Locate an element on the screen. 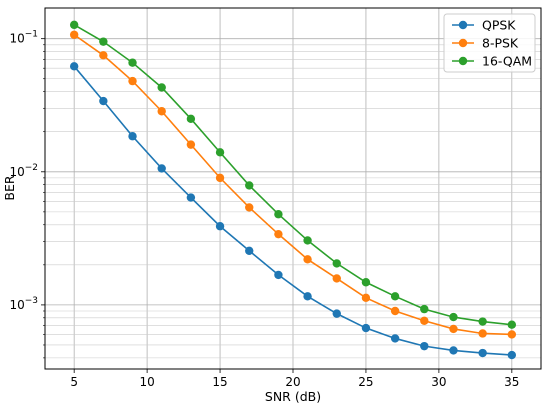  legend-marker-8-psk is located at coordinates (463, 43).